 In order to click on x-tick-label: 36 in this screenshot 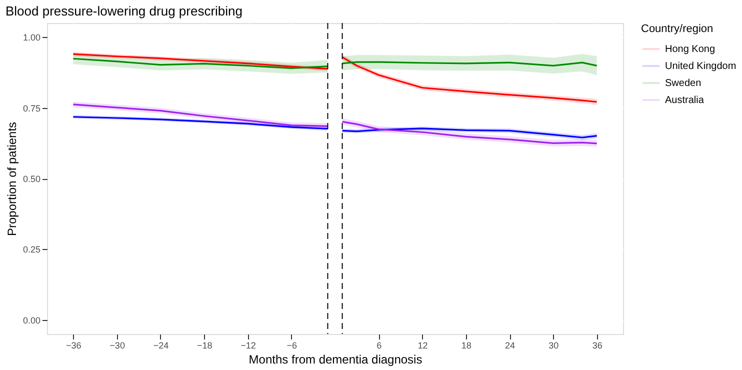, I will do `click(597, 345)`.